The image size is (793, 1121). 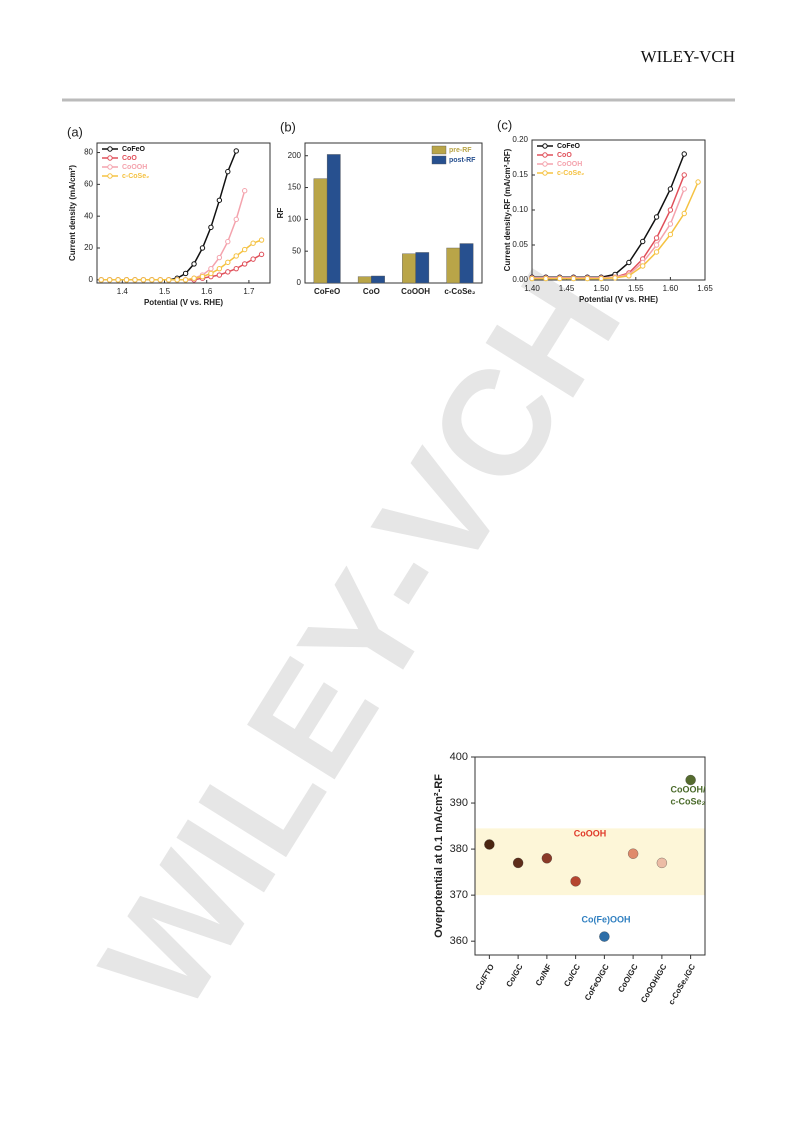 What do you see at coordinates (280, 213) in the screenshot?
I see `y-axis-label: RF` at bounding box center [280, 213].